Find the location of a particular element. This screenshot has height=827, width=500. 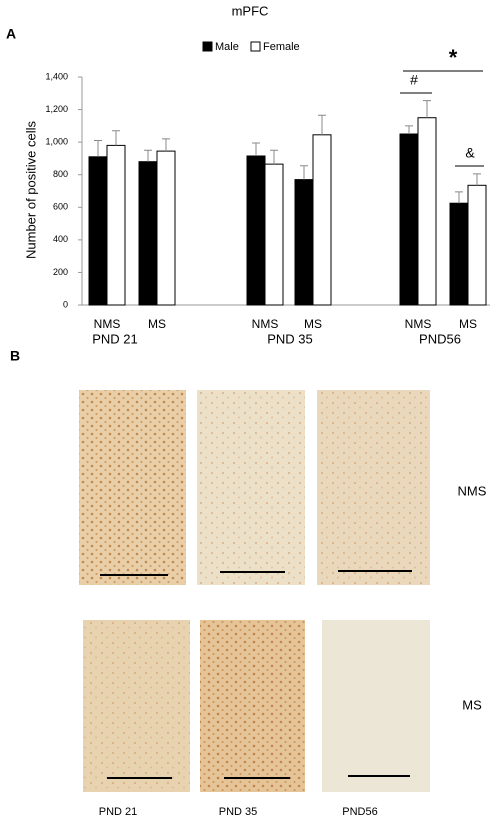

y-tick-label: 1,000 is located at coordinates (56, 142).